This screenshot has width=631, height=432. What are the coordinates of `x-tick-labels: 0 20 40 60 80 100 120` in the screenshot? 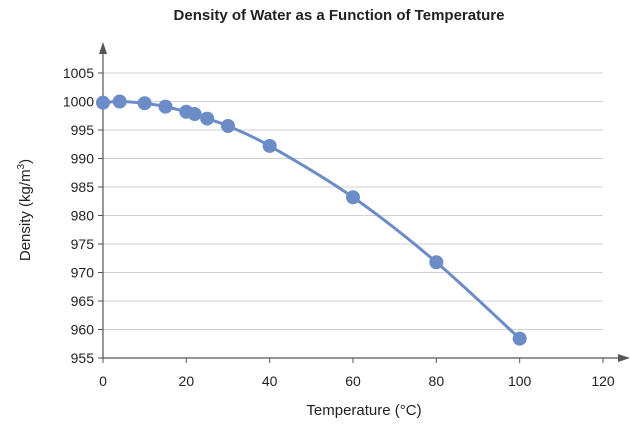 It's located at (357, 381).